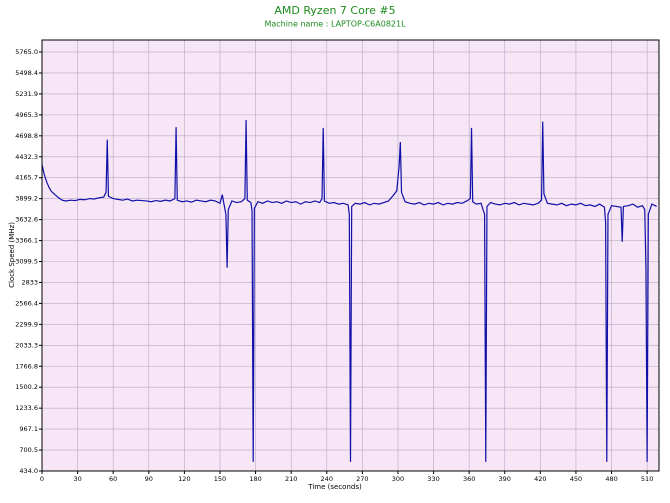 Image resolution: width=670 pixels, height=503 pixels. What do you see at coordinates (149, 479) in the screenshot?
I see `x-tick-label: 90` at bounding box center [149, 479].